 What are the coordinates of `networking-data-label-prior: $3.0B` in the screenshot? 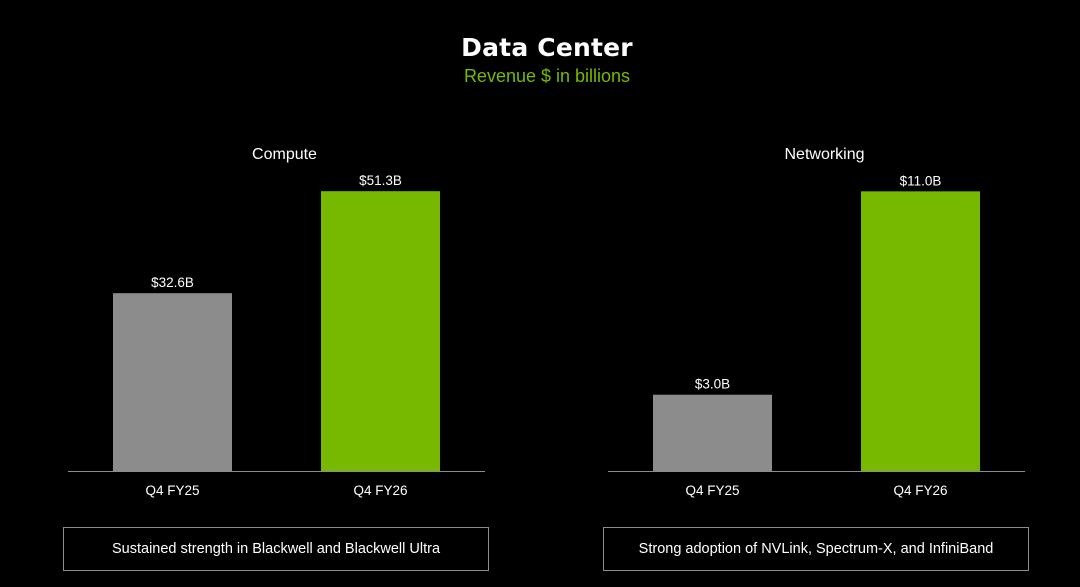 It's located at (712, 384).